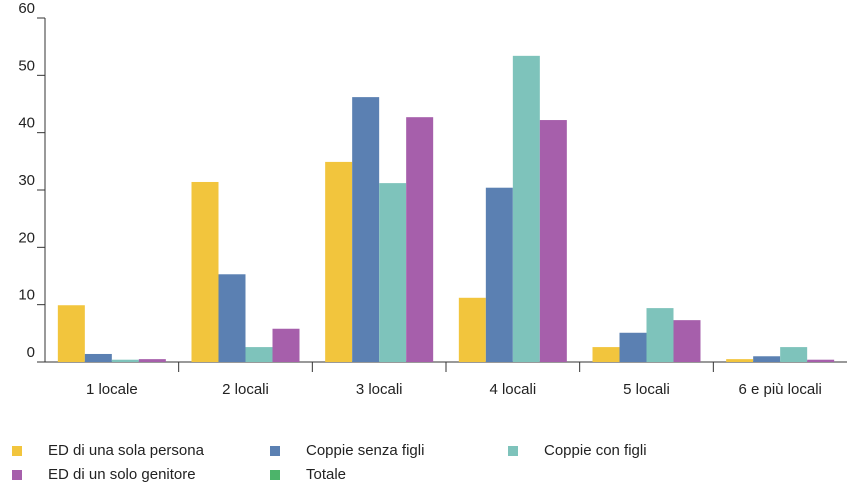 This screenshot has height=485, width=847. Describe the element at coordinates (26, 295) in the screenshot. I see `y-tick-label: 10` at that location.